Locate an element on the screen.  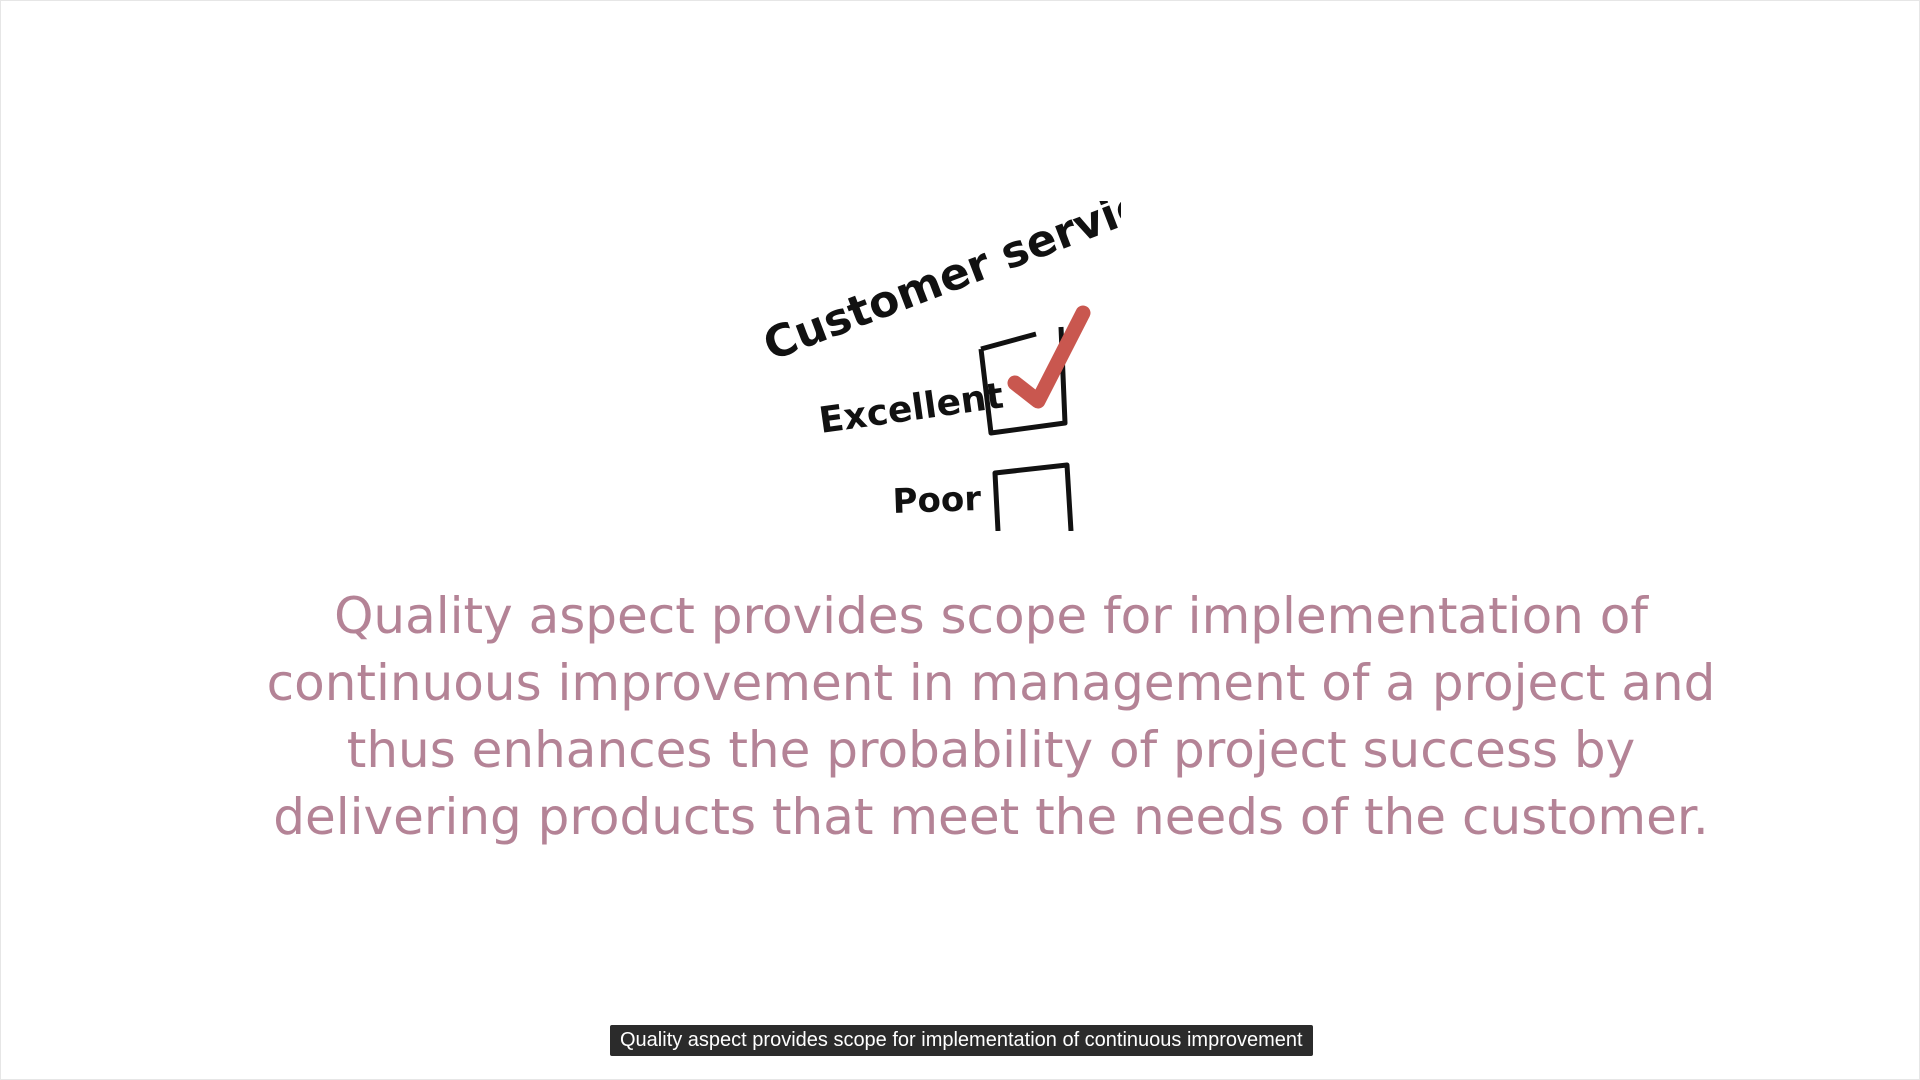
option-excellent-label: Excellent is located at coordinates (911, 408).